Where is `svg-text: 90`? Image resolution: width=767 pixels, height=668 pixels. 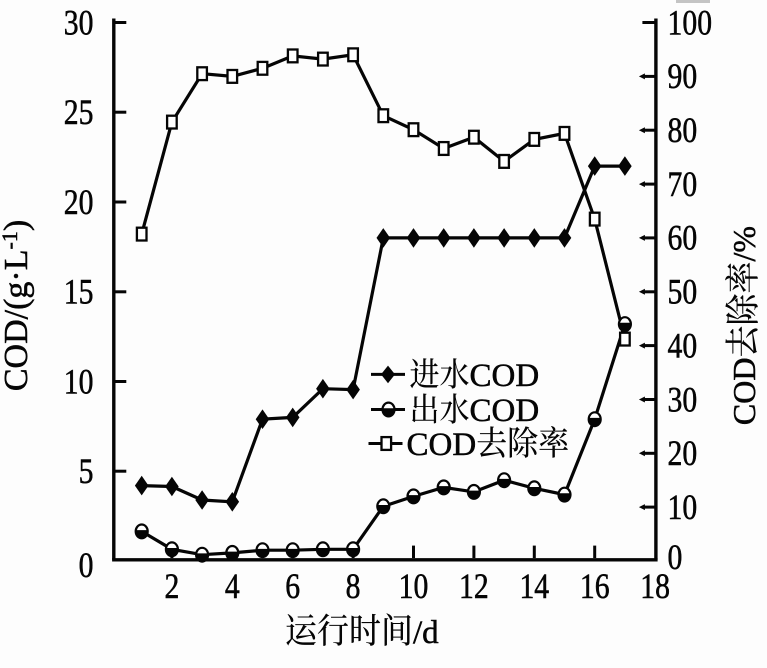 svg-text: 90 is located at coordinates (683, 77).